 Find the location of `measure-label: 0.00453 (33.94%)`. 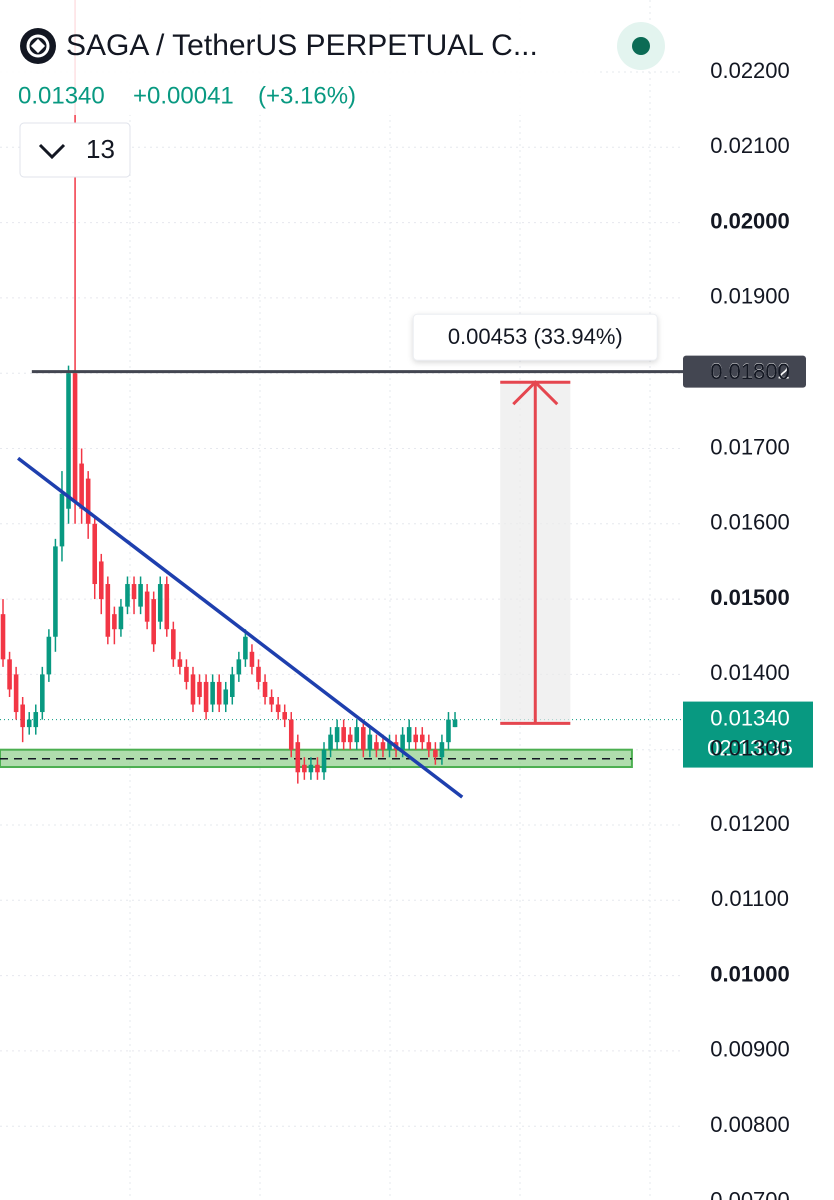

measure-label: 0.00453 (33.94%) is located at coordinates (535, 336).